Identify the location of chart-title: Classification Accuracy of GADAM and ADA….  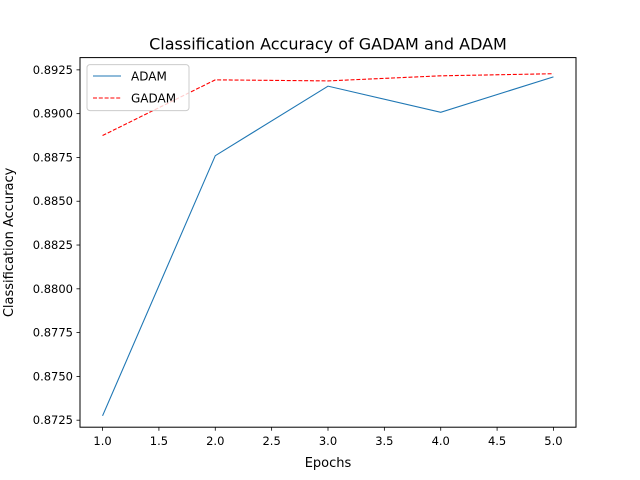
(328, 44).